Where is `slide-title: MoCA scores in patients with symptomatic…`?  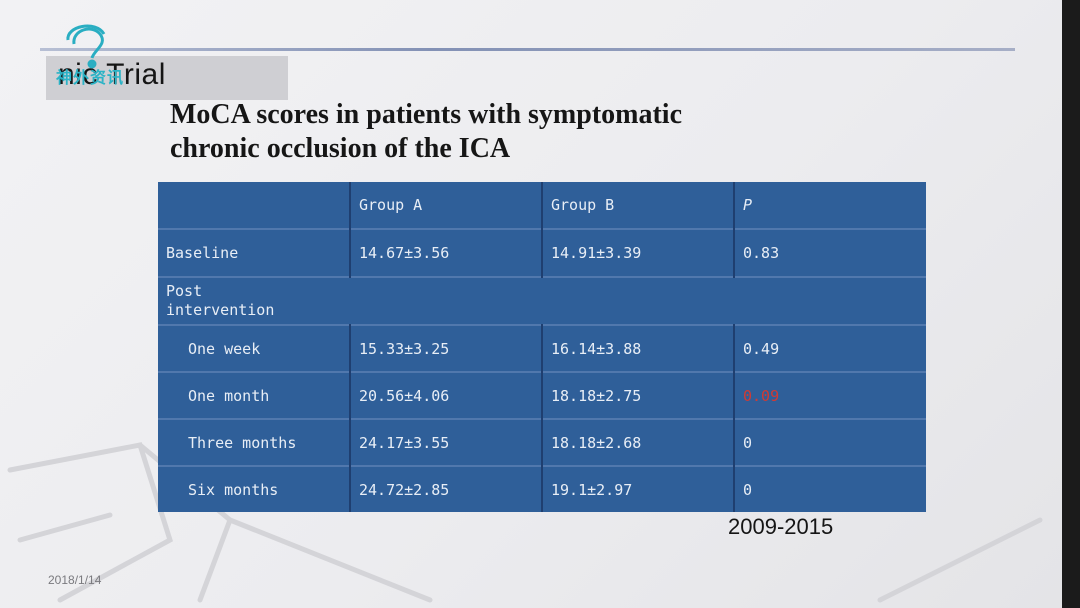 slide-title: MoCA scores in patients with symptomatic… is located at coordinates (550, 132).